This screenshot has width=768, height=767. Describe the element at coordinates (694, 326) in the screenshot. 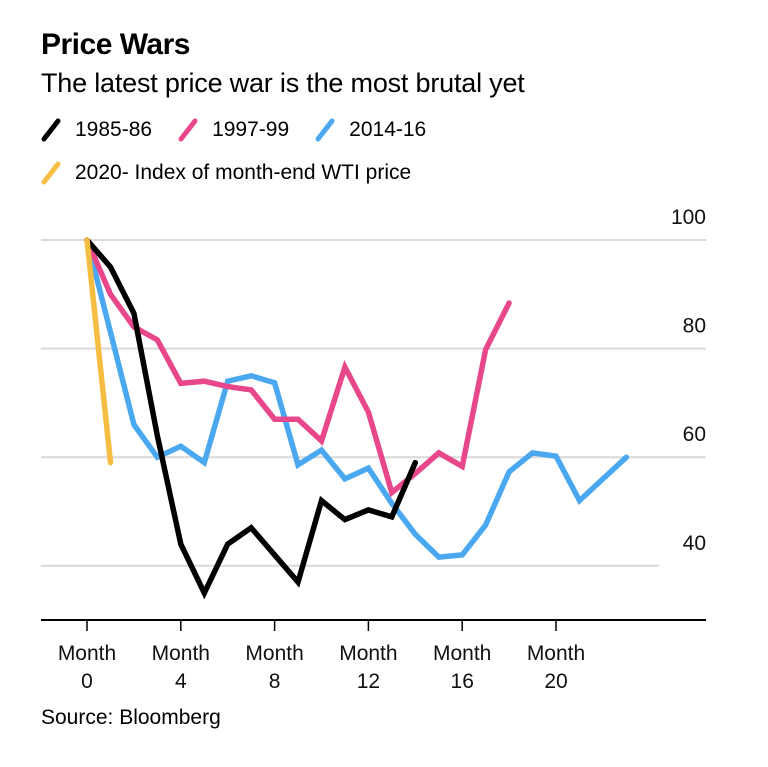

I see `y-tick-label: 80` at that location.